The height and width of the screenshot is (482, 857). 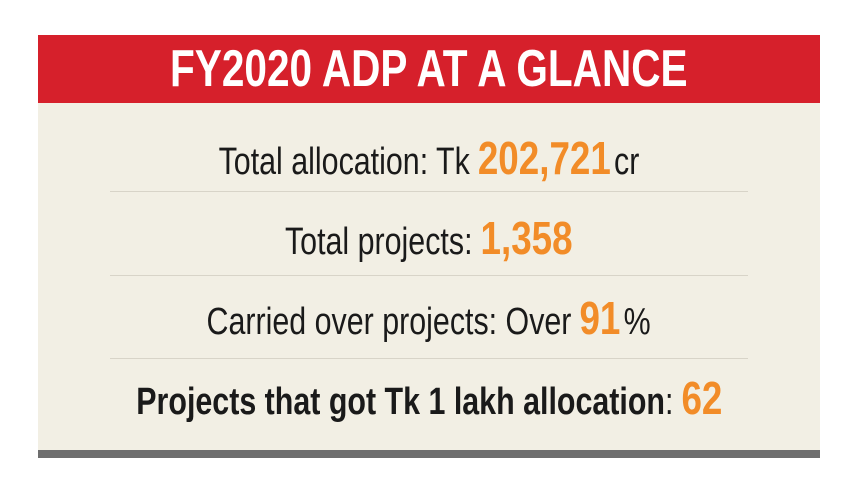 I want to click on label: Carried over projects: Over, so click(x=389, y=322).